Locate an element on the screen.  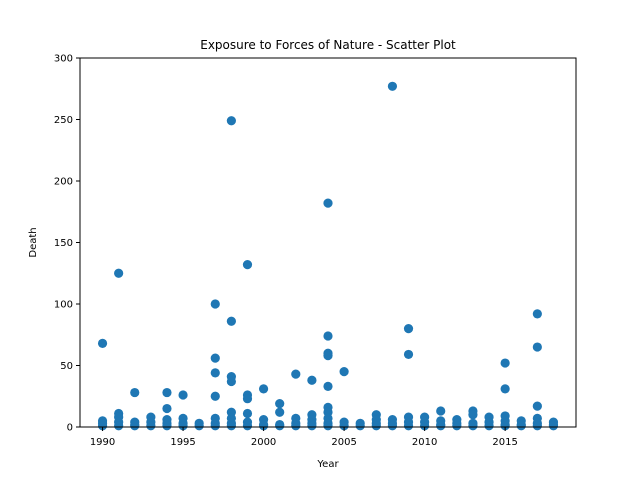
x-axis-label: Year is located at coordinates (327, 464).